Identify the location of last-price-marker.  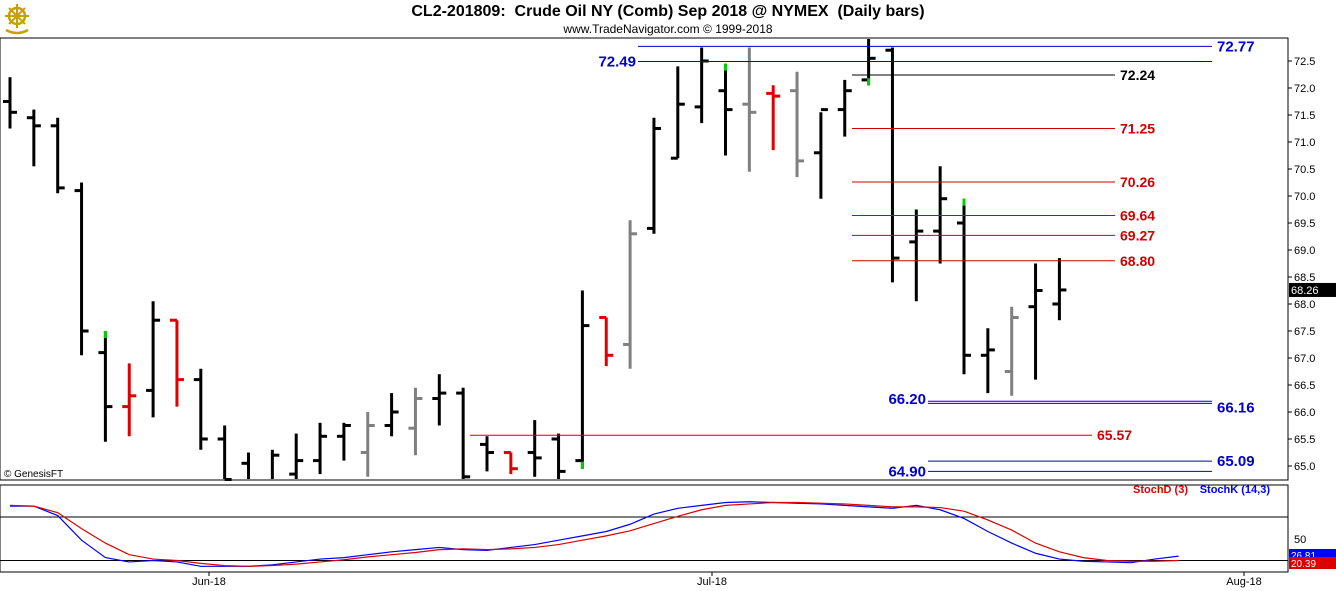
(1312, 289).